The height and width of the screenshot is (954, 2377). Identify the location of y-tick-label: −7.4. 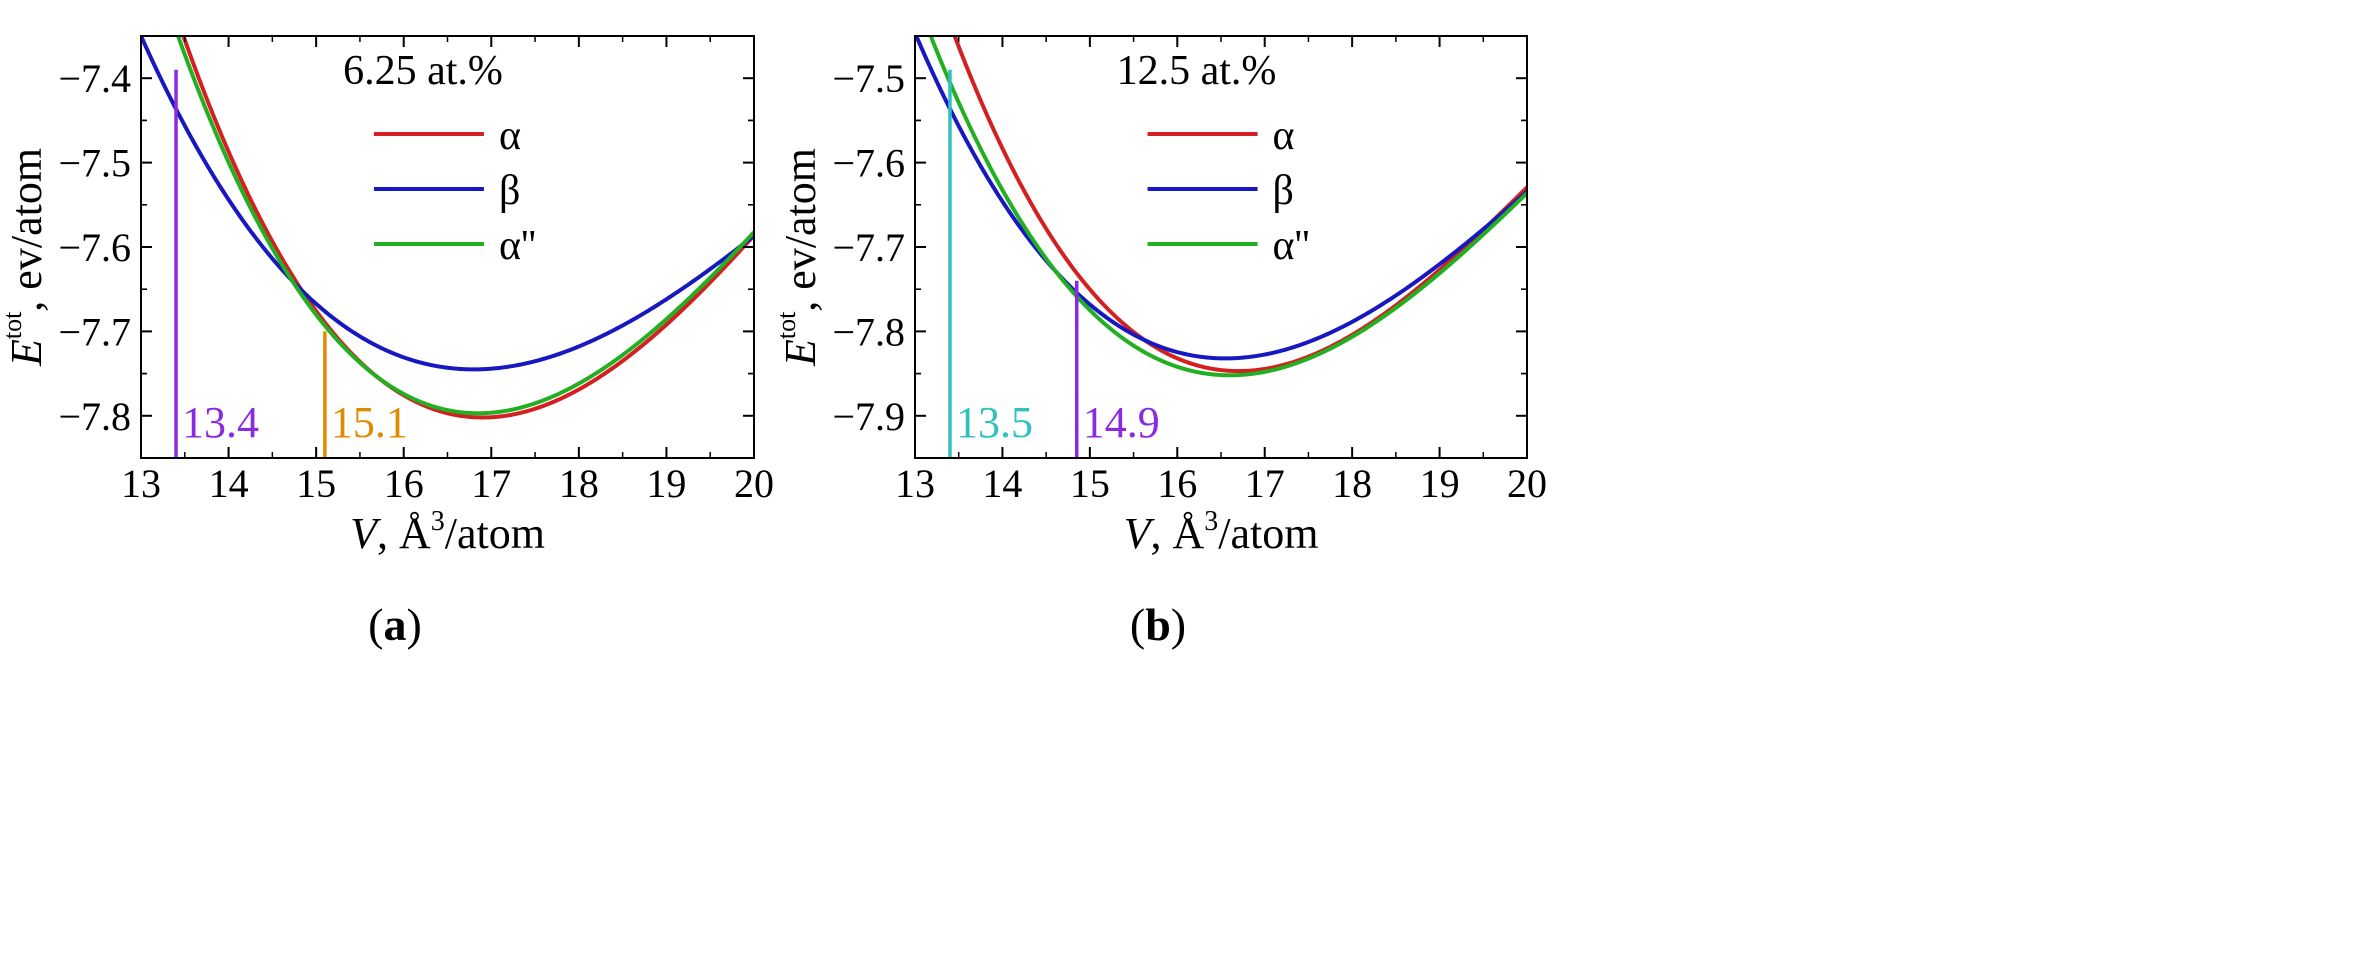
(94, 78).